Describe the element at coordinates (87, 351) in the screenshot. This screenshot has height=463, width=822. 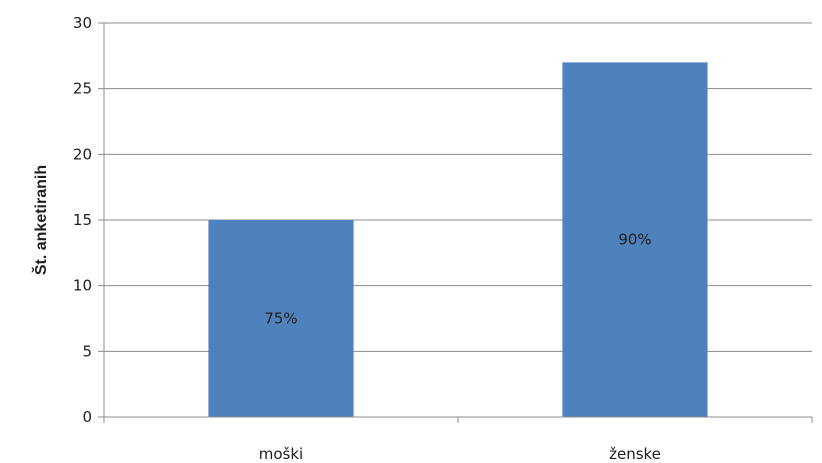
I see `y-tick-label: 5` at that location.